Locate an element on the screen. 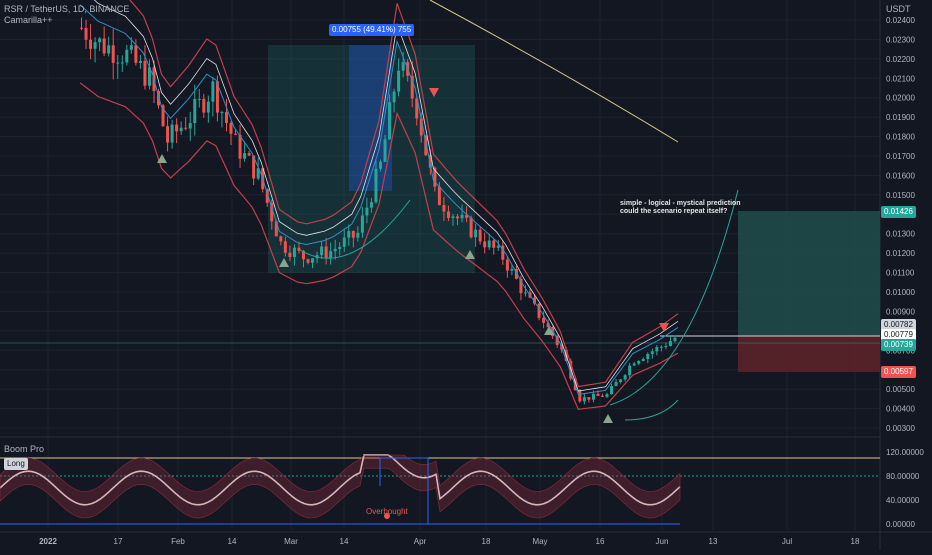 The height and width of the screenshot is (555, 932). price-tick-label: 0.00400 is located at coordinates (900, 409).